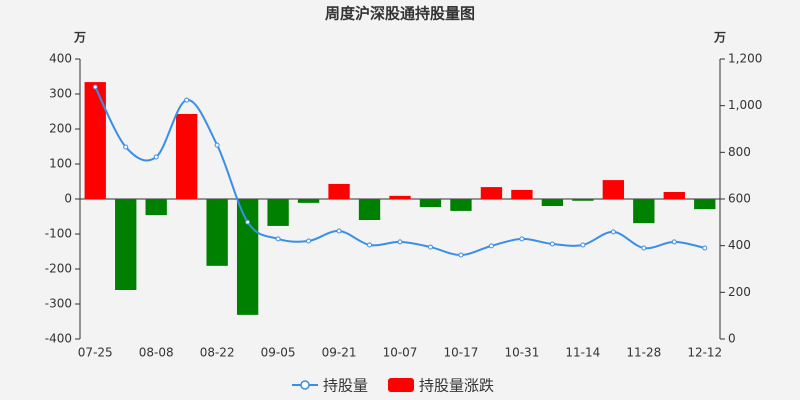 Image resolution: width=800 pixels, height=400 pixels. What do you see at coordinates (745, 59) in the screenshot?
I see `y2-tick-label: 1,200` at bounding box center [745, 59].